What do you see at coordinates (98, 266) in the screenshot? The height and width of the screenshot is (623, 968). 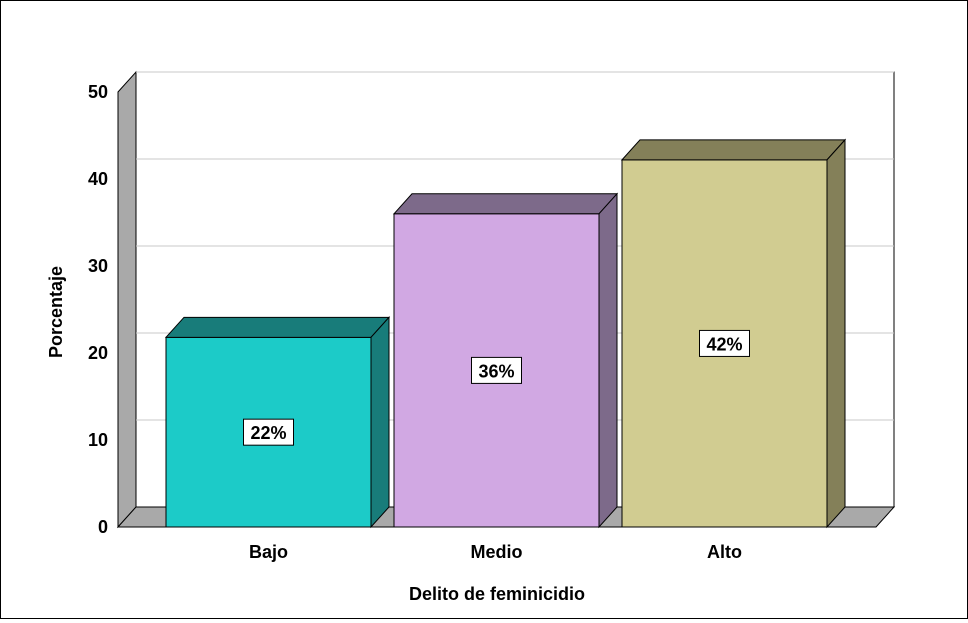 I see `y-tick-label: 30` at bounding box center [98, 266].